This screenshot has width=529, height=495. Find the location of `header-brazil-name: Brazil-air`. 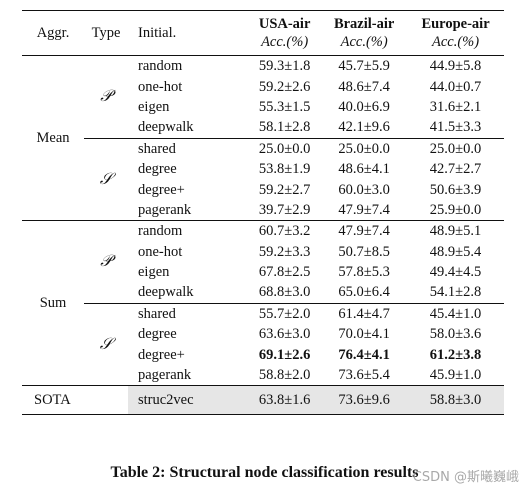

header-brazil-name: Brazil-air is located at coordinates (364, 24).